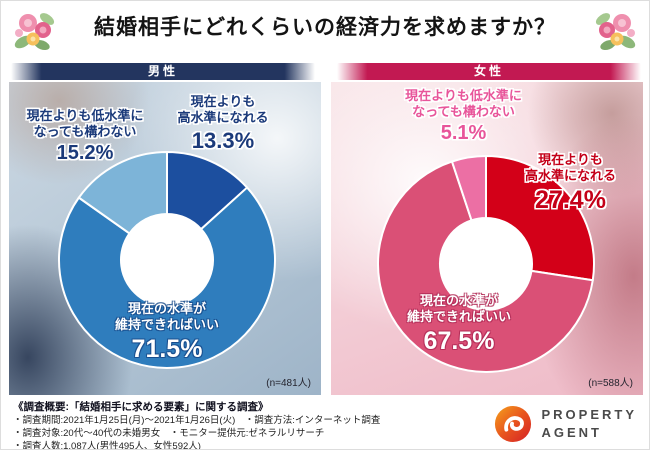  What do you see at coordinates (570, 199) in the screenshot?
I see `women-higher-standard-value: 27.4%` at bounding box center [570, 199].